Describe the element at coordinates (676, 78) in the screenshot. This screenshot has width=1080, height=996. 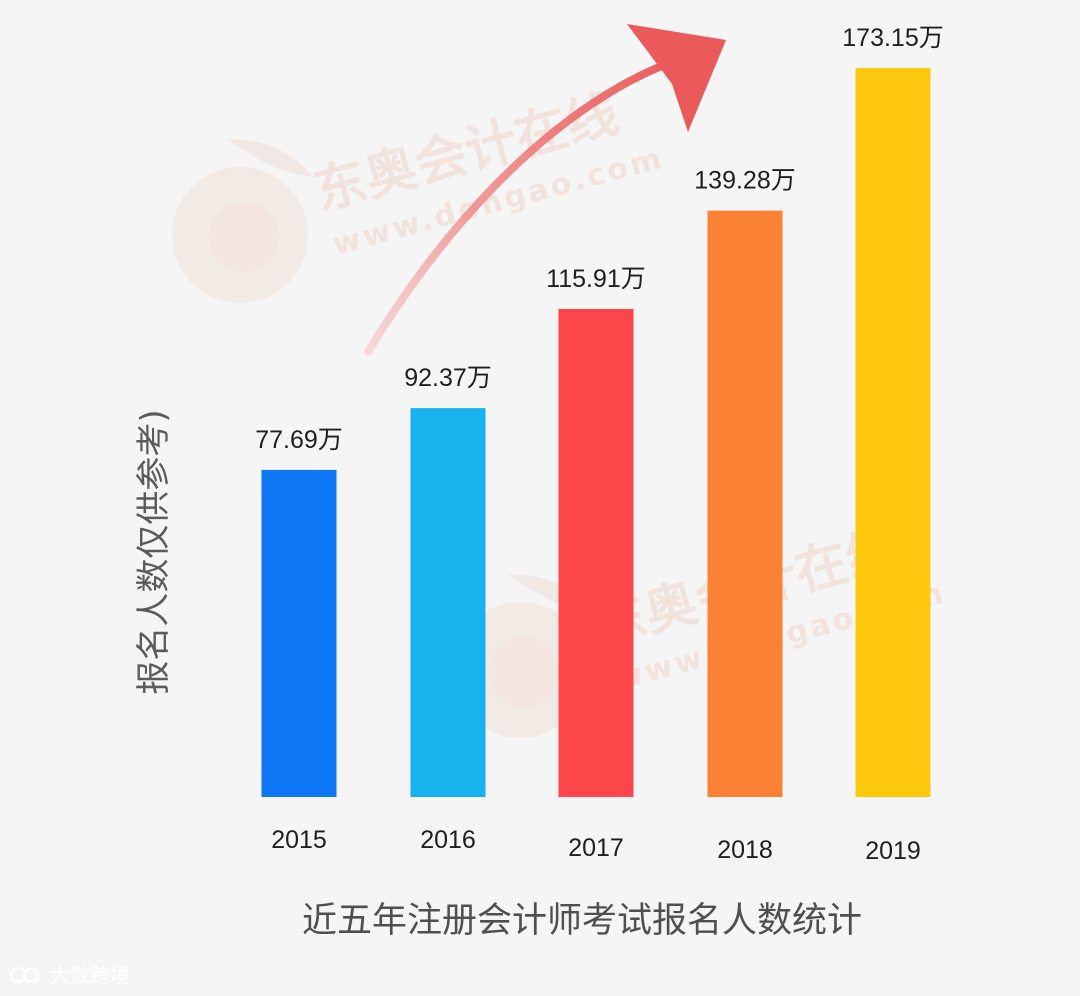
I see `trend-arrow-head` at that location.